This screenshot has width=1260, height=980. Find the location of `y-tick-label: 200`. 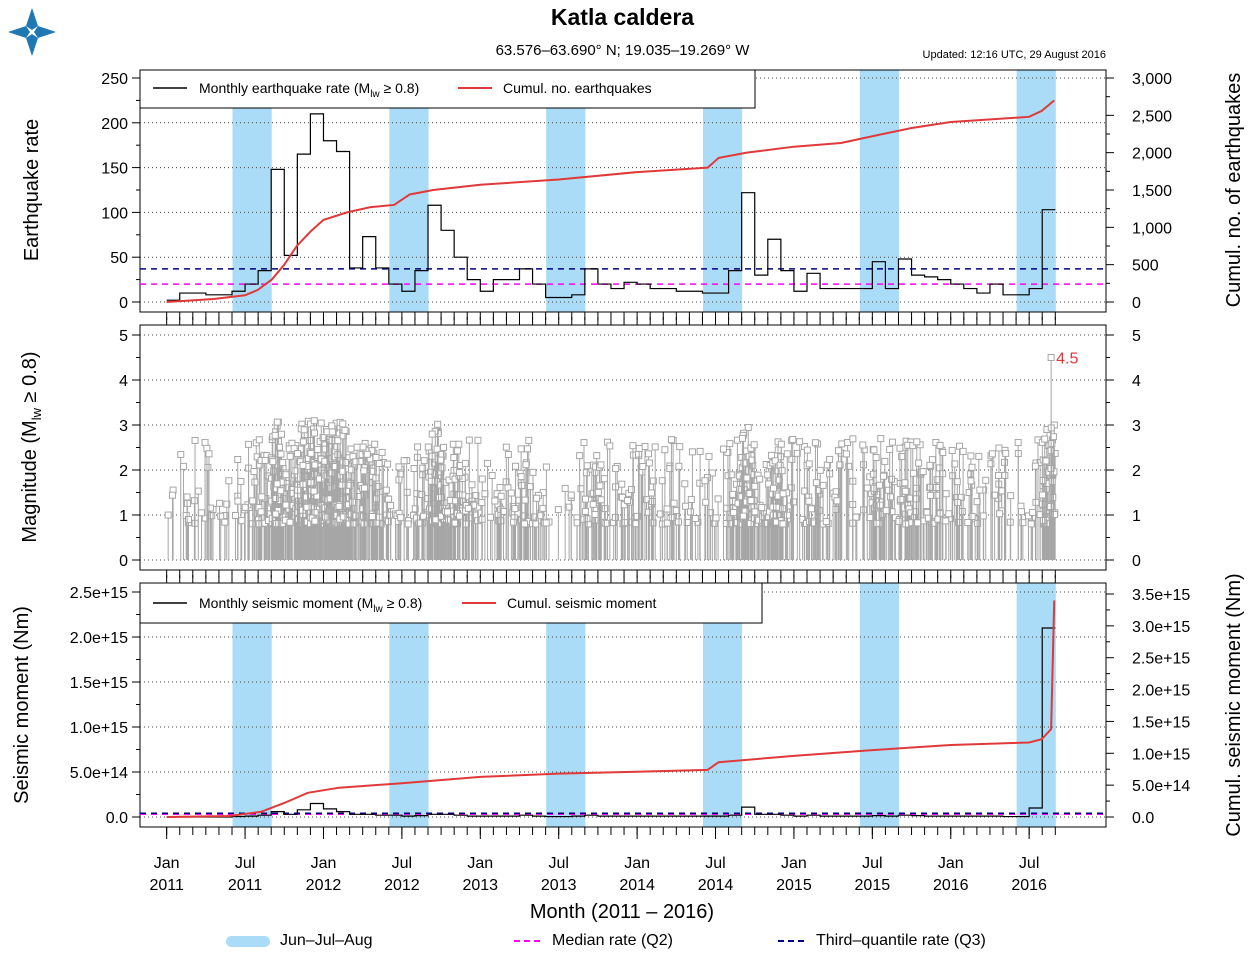

y-tick-label: 200 is located at coordinates (114, 124).